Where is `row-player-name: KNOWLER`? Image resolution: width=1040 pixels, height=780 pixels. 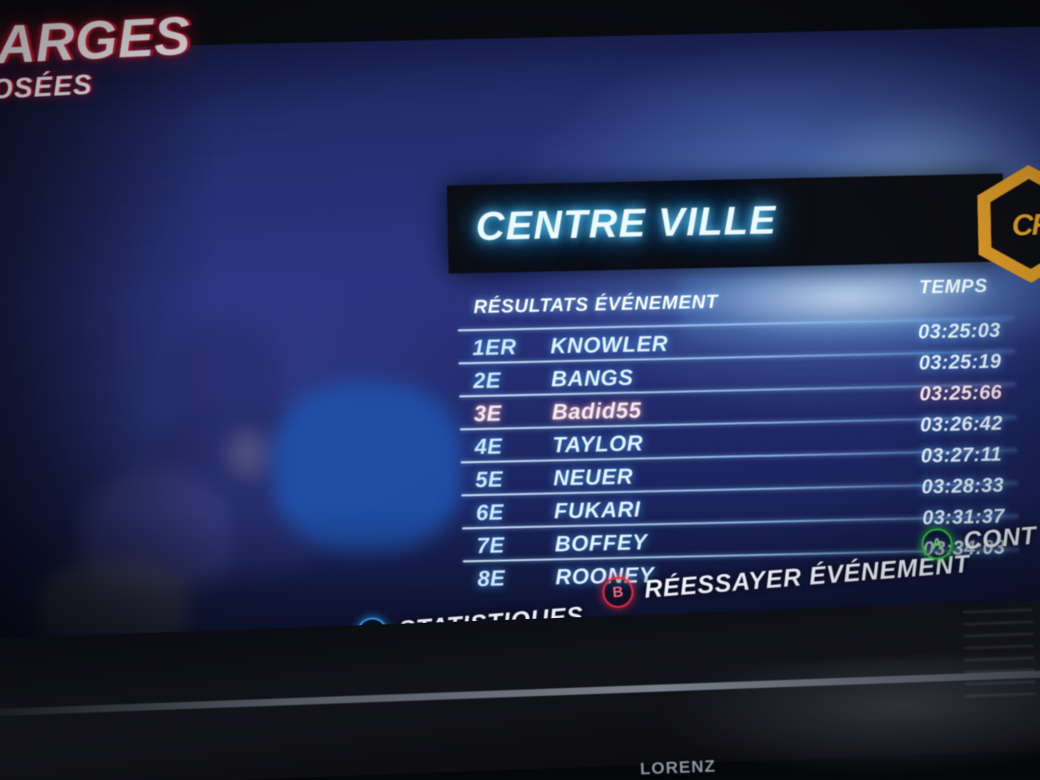 row-player-name: KNOWLER is located at coordinates (609, 344).